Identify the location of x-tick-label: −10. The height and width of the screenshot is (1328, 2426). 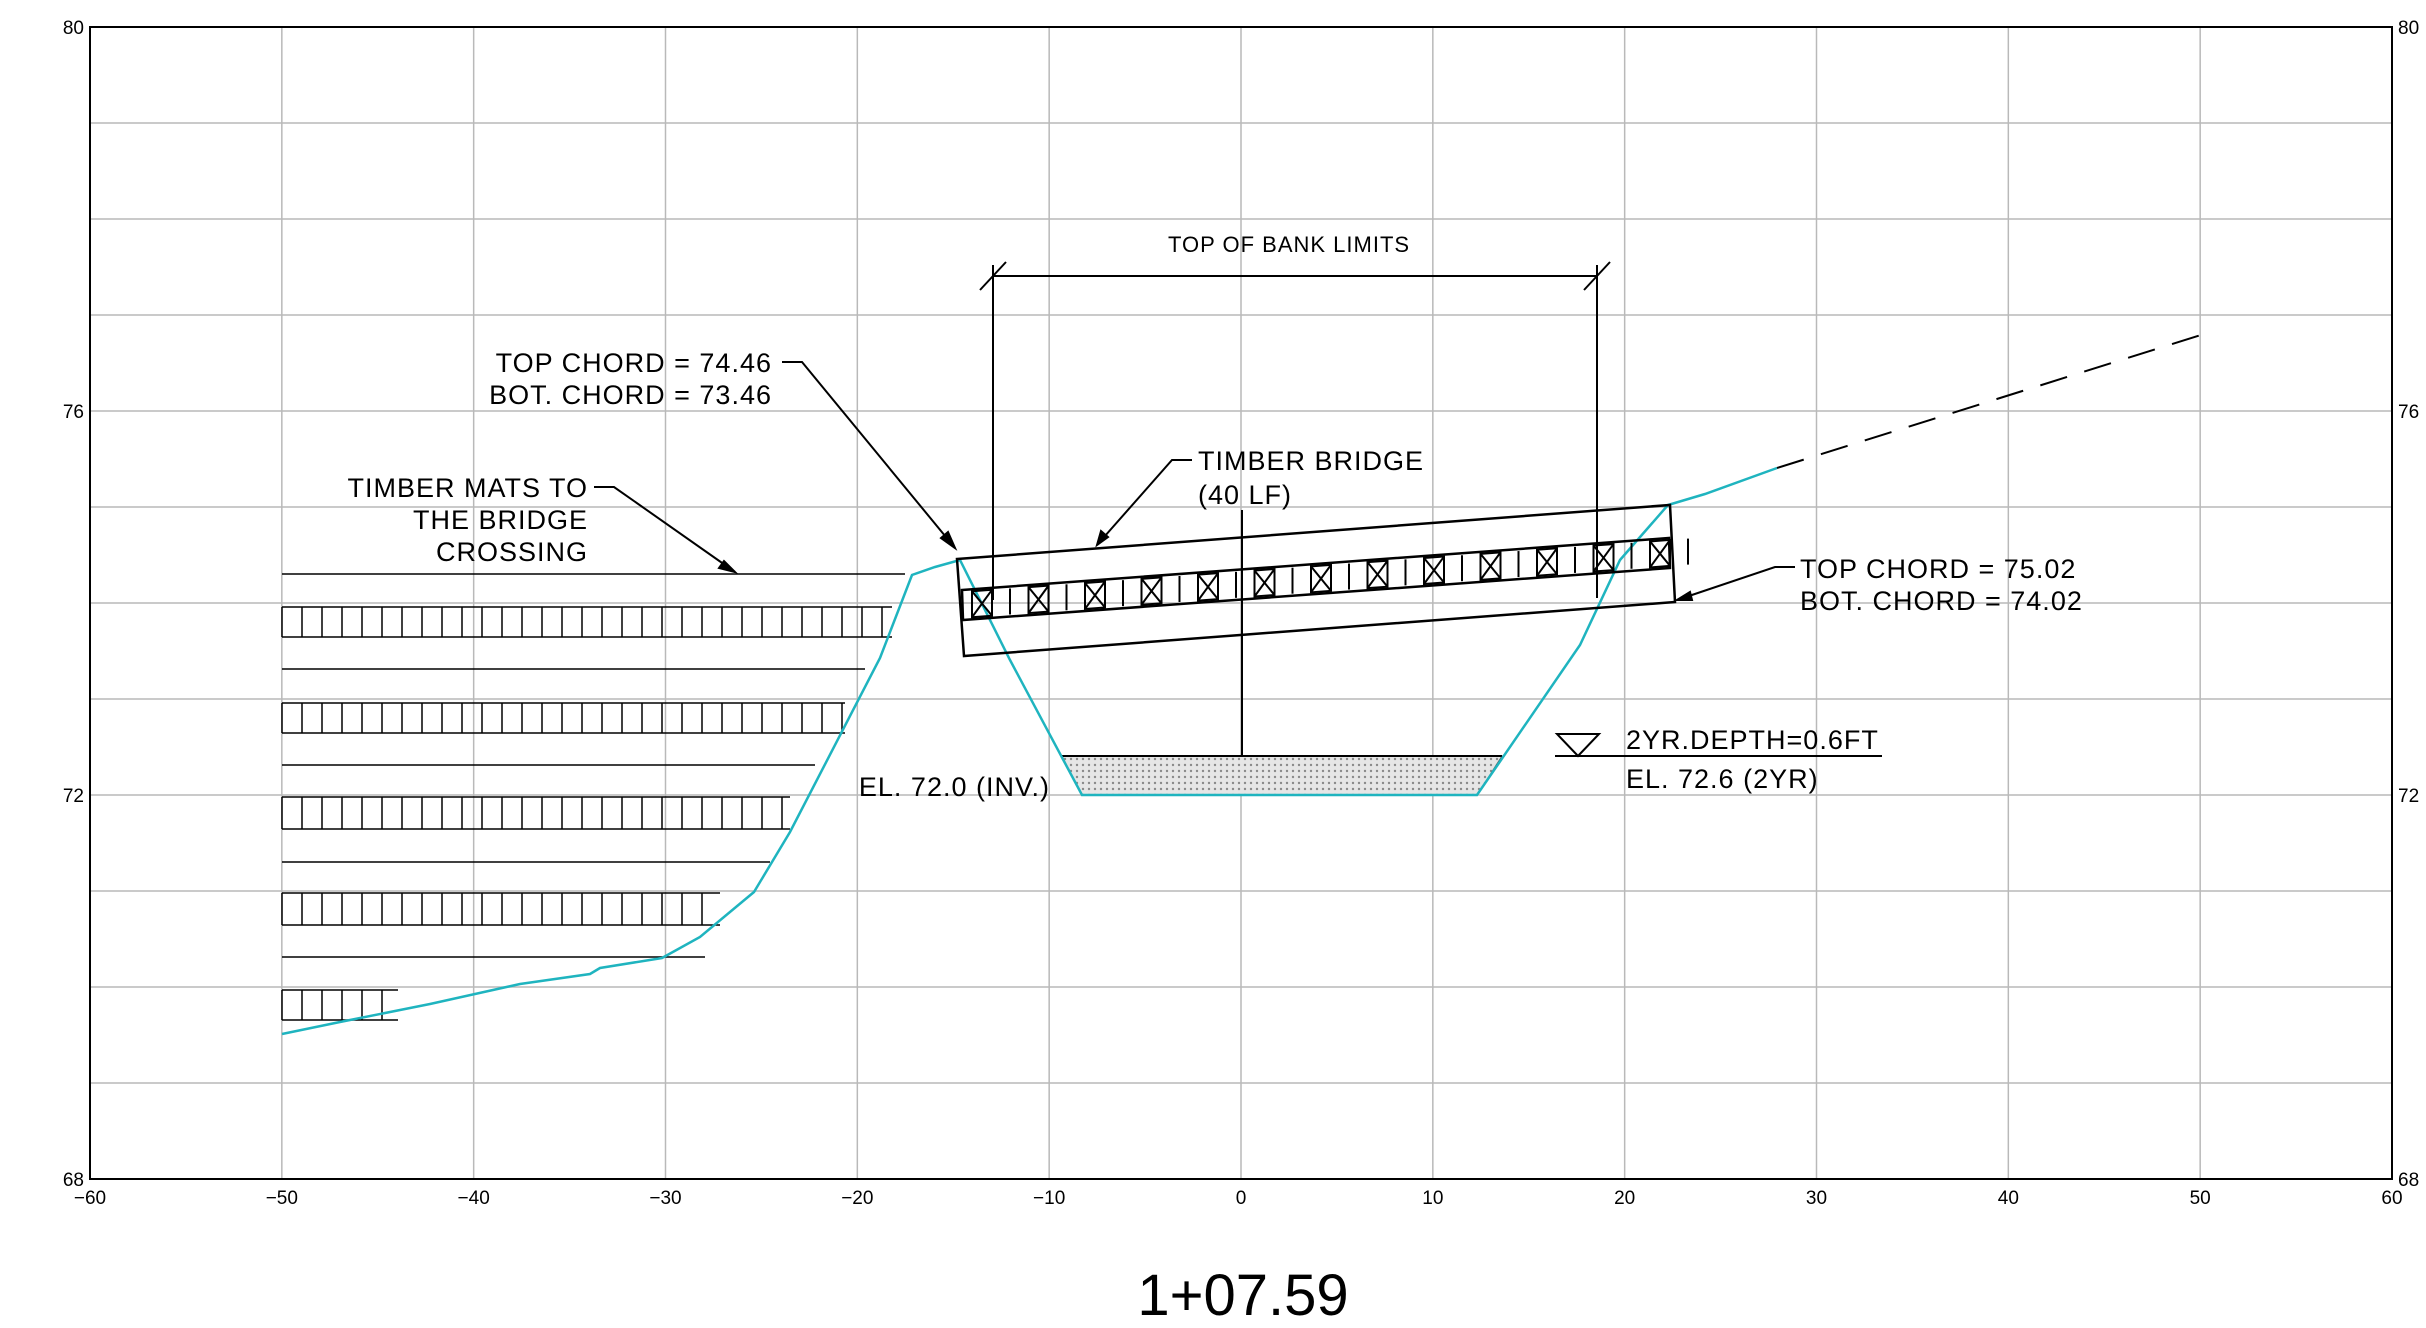
(1049, 1198).